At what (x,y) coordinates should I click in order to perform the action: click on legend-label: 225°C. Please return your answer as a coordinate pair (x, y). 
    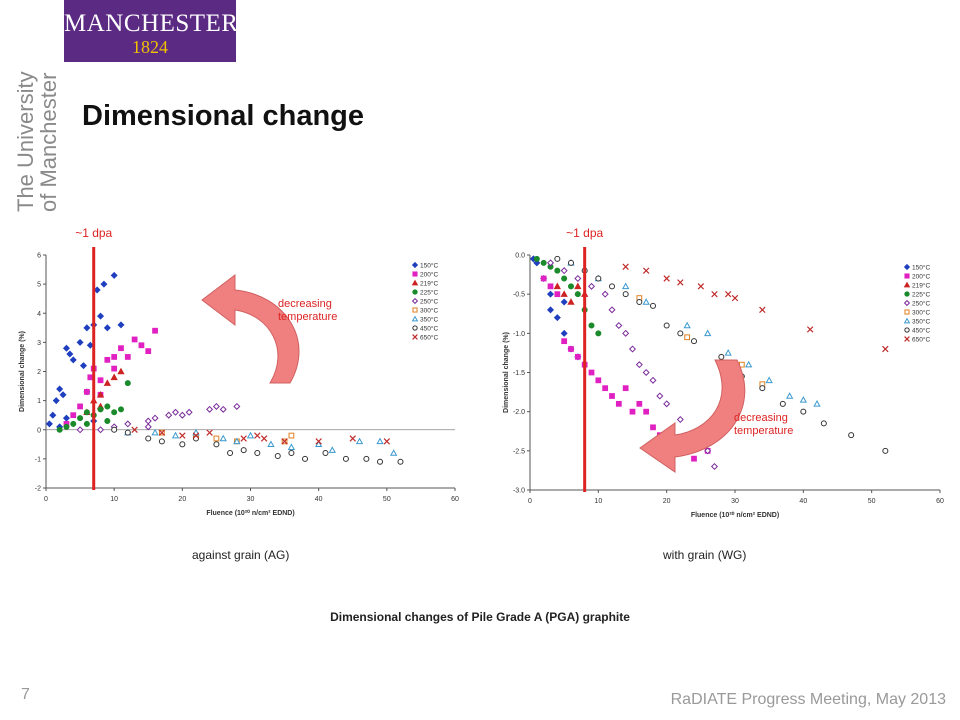
    Looking at the image, I should click on (429, 293).